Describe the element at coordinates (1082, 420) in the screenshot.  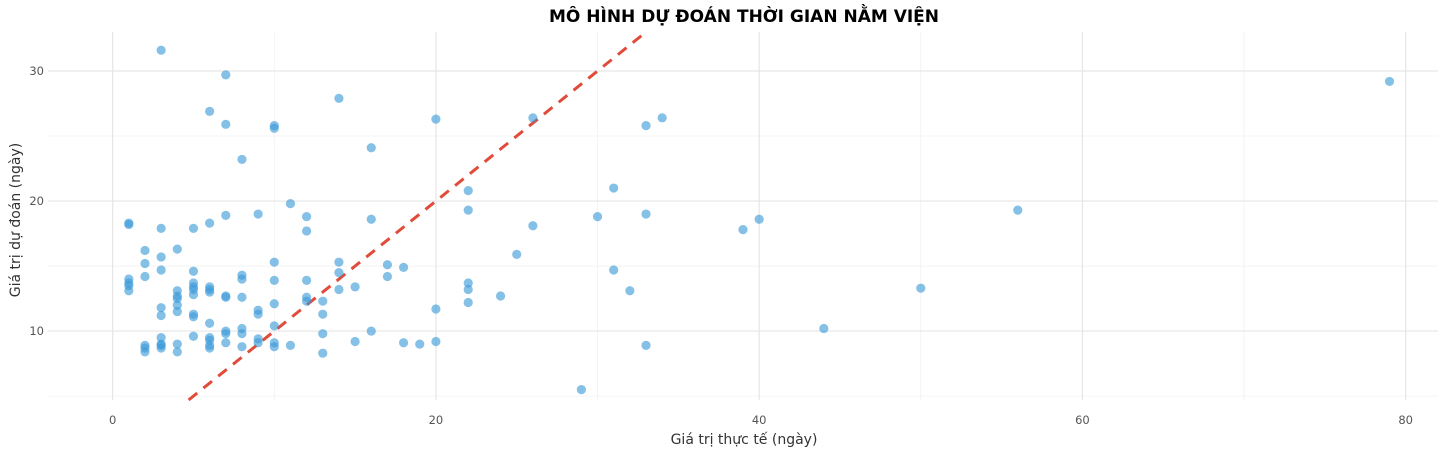
I see `x-tick-label: 60` at that location.